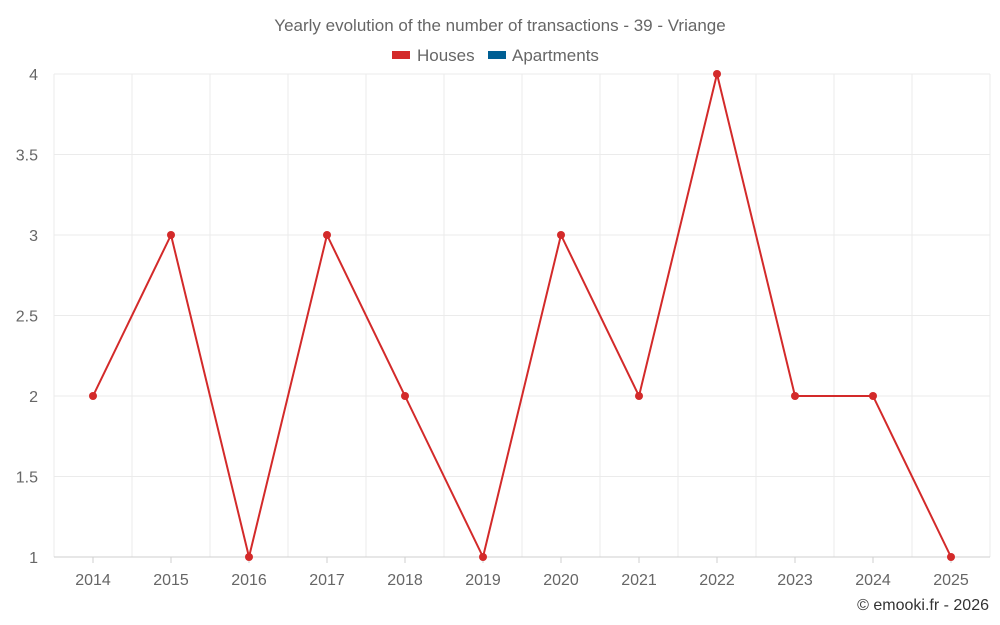  Describe the element at coordinates (446, 55) in the screenshot. I see `legend-houses-label: Houses` at that location.